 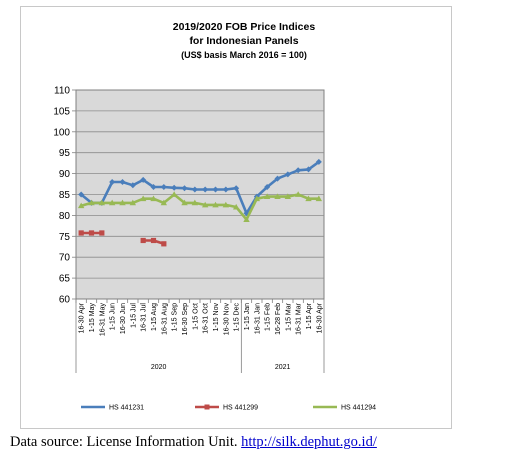 I want to click on data-source-text: Data source: License Information Unit., so click(x=124, y=442).